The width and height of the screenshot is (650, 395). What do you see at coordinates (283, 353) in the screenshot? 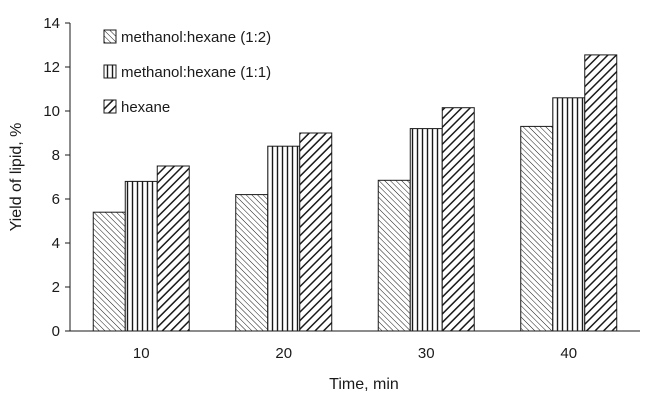
I see `x-tick-label: 20` at bounding box center [283, 353].